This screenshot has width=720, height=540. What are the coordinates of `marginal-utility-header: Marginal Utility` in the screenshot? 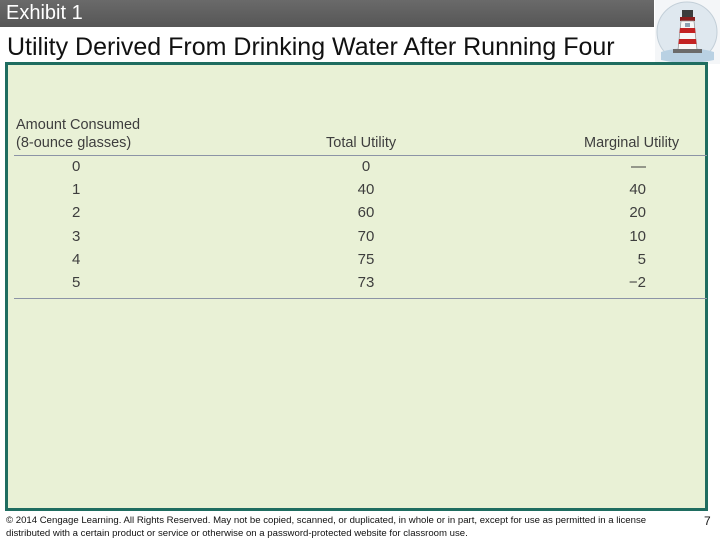 It's located at (632, 143).